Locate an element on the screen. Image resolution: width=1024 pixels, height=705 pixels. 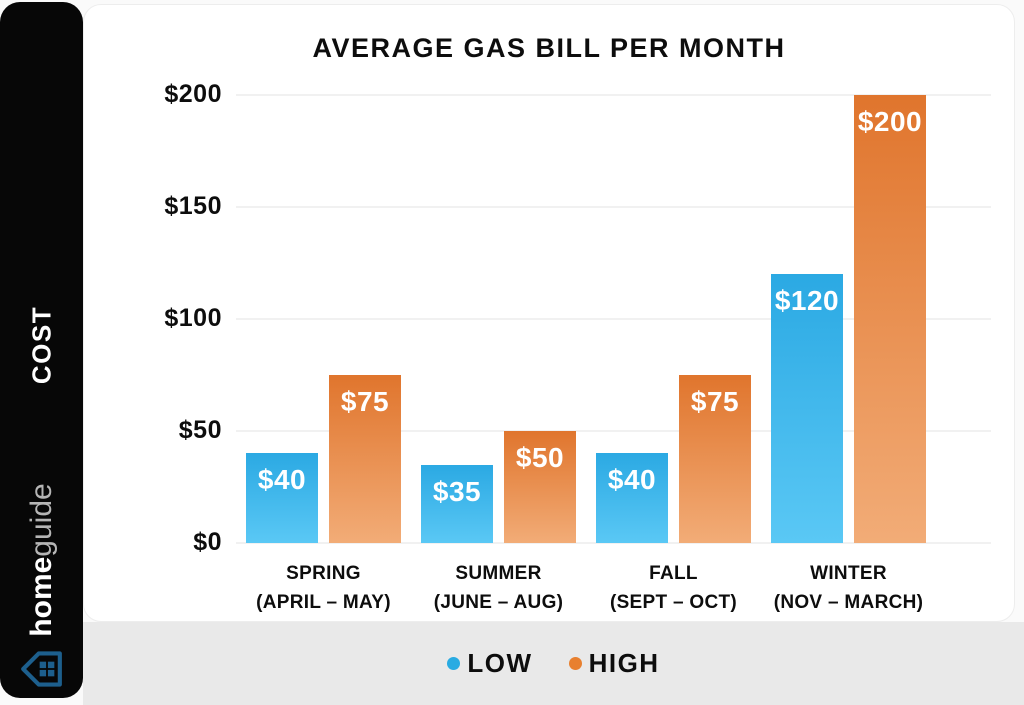
legend-label: HIGH is located at coordinates (624, 663).